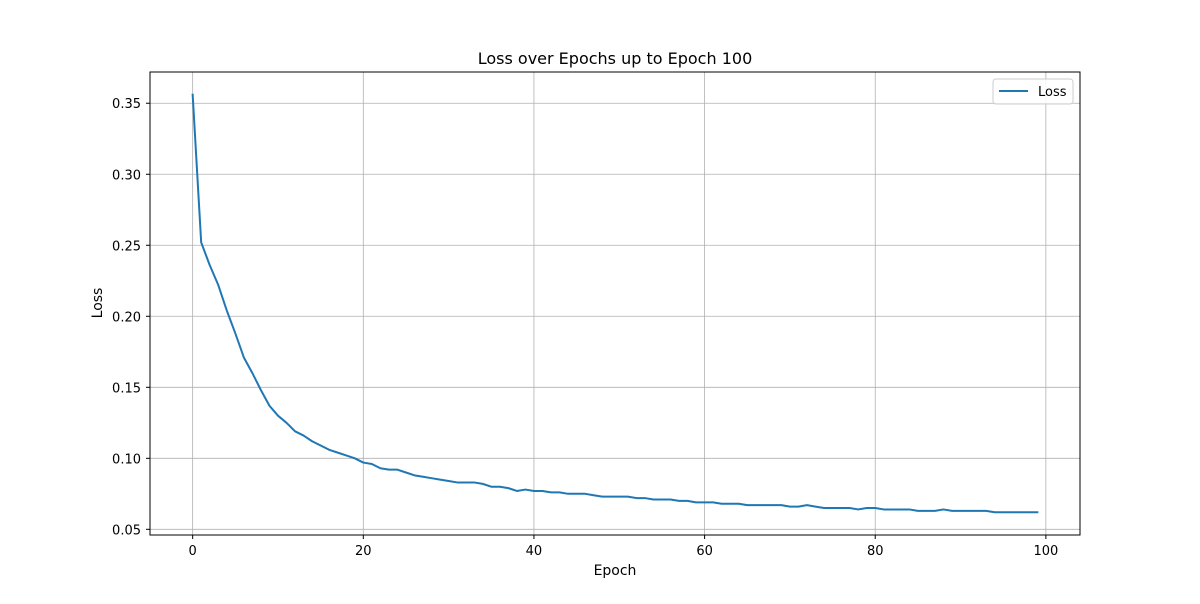 This screenshot has height=604, width=1200. Describe the element at coordinates (615, 571) in the screenshot. I see `x-axis-label: Epoch` at that location.